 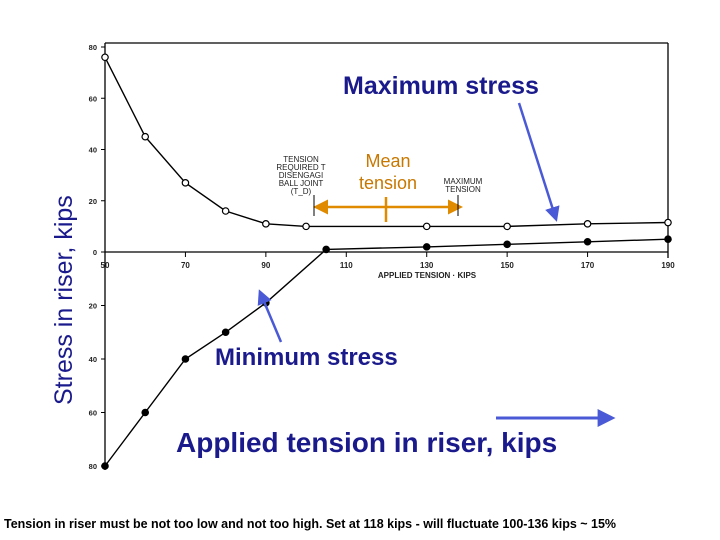 What do you see at coordinates (367, 442) in the screenshot?
I see `applied-tension-label: Applied tension in riser, kips` at bounding box center [367, 442].